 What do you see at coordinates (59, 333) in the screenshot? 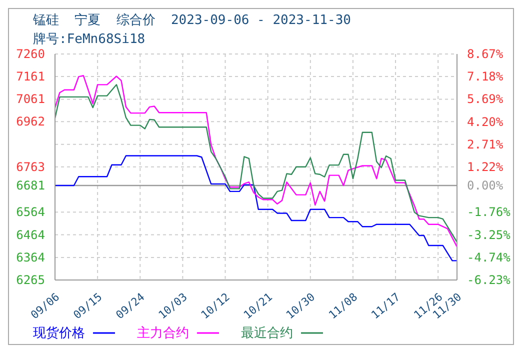
I see `legend-label: 现货价格` at bounding box center [59, 333].